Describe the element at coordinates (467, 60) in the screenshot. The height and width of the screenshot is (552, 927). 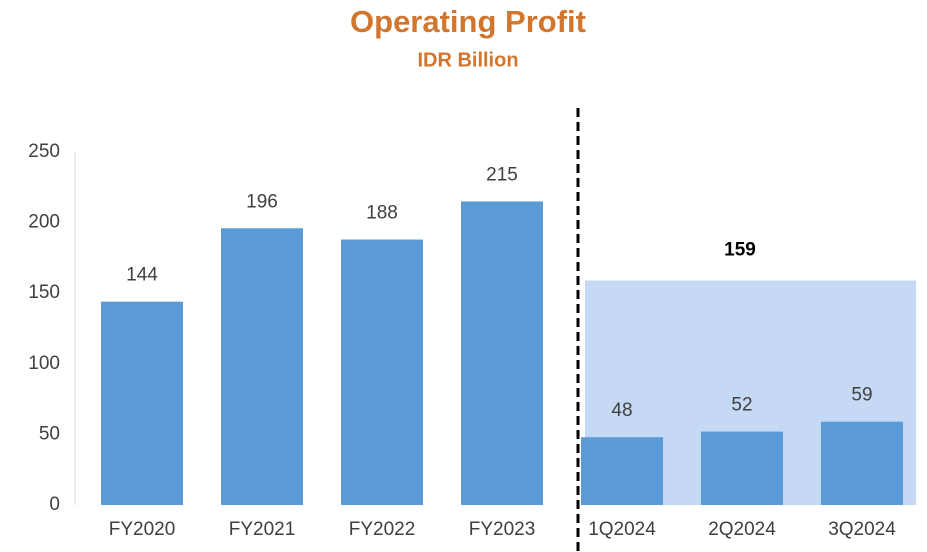
I see `chart-subtitle: IDR Billion` at that location.